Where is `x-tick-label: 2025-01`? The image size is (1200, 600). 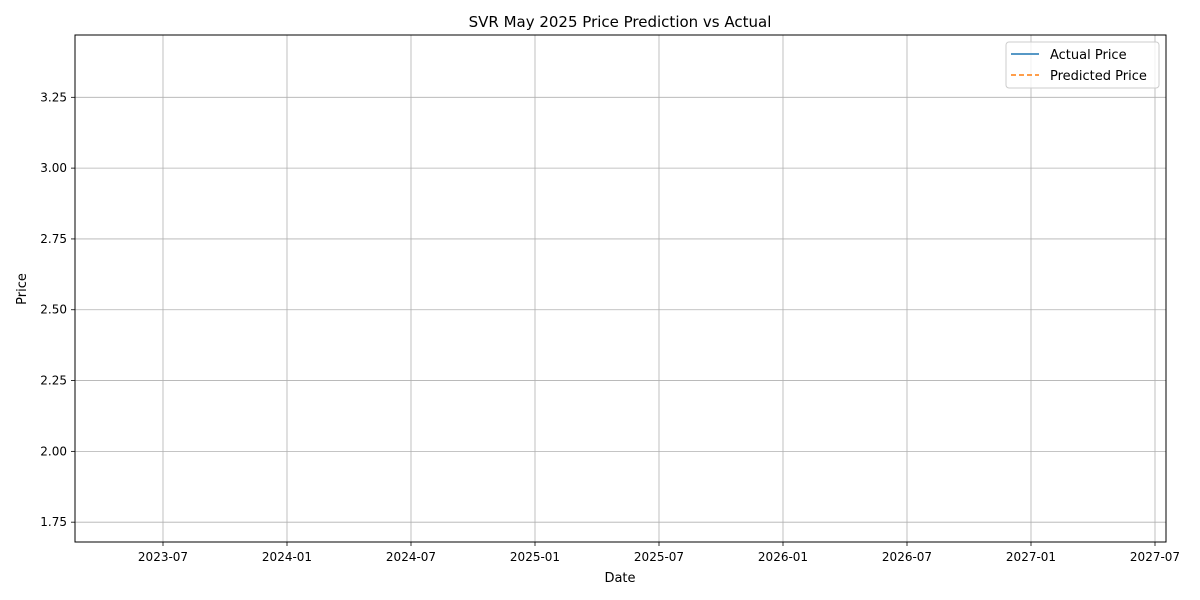
x-tick-label: 2025-01 is located at coordinates (535, 557).